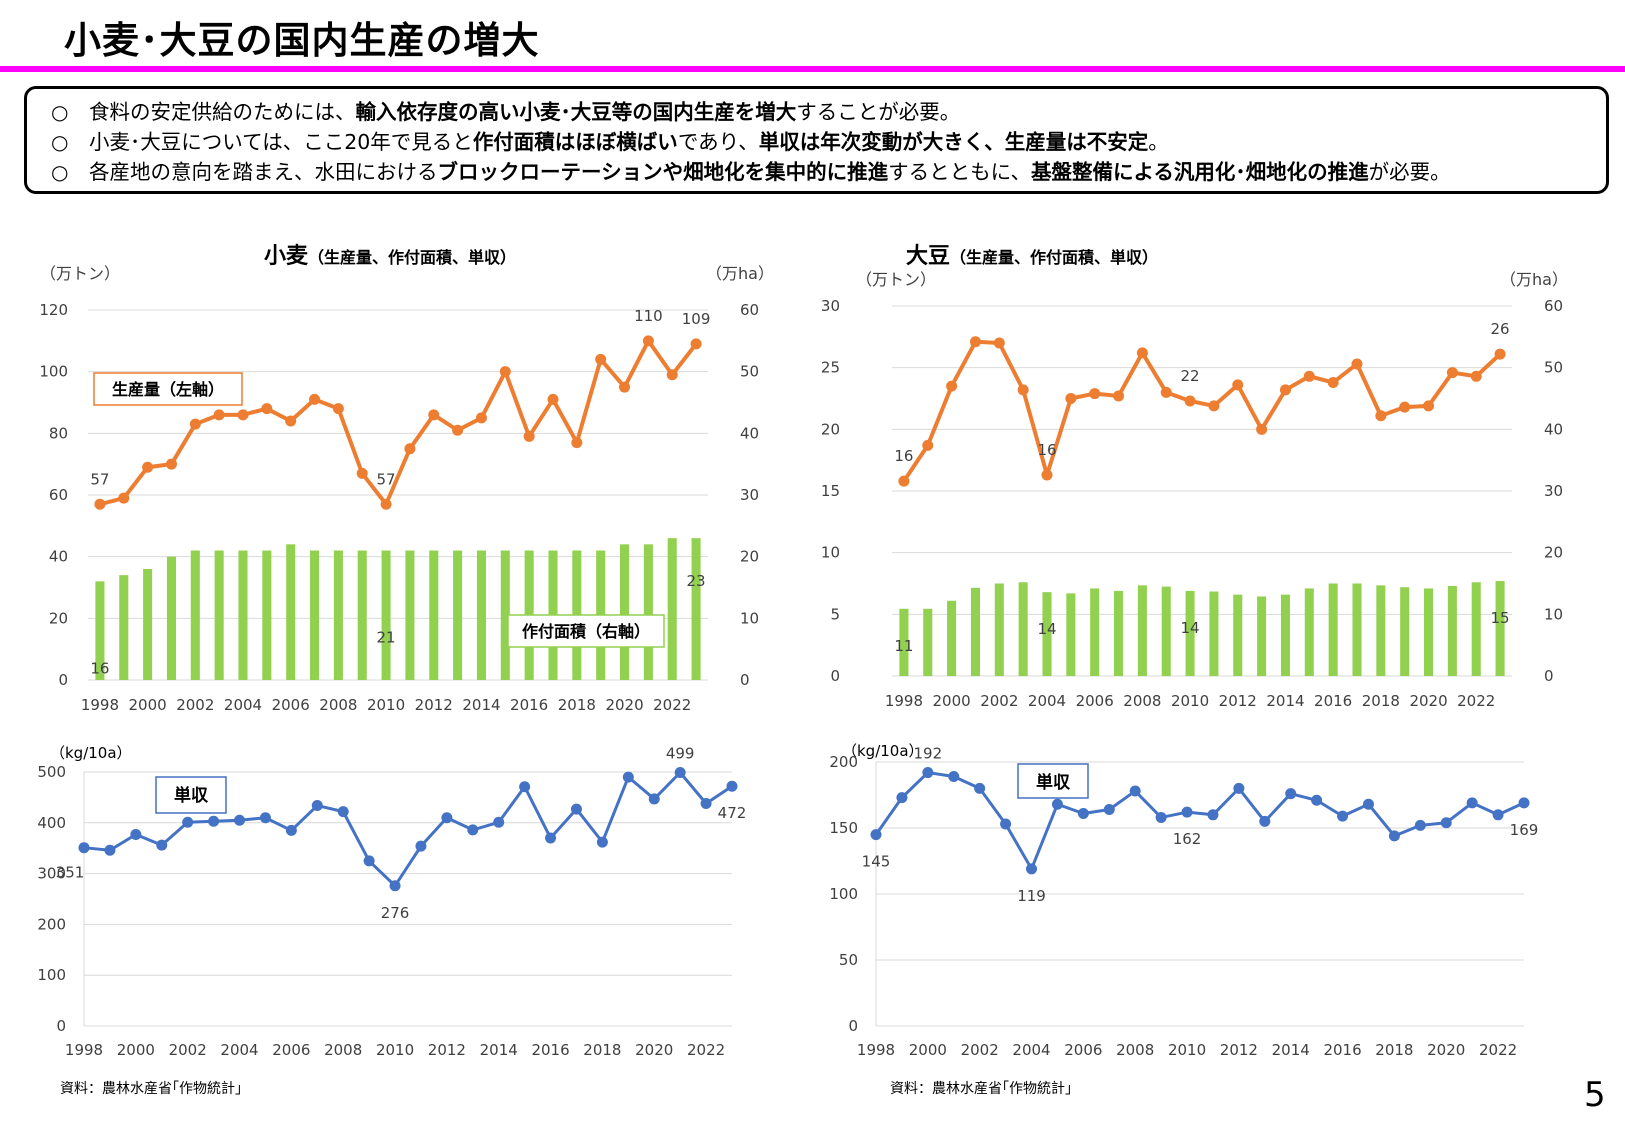 The height and width of the screenshot is (1125, 1625). What do you see at coordinates (843, 828) in the screenshot?
I see `y-tick-label: 150` at bounding box center [843, 828].